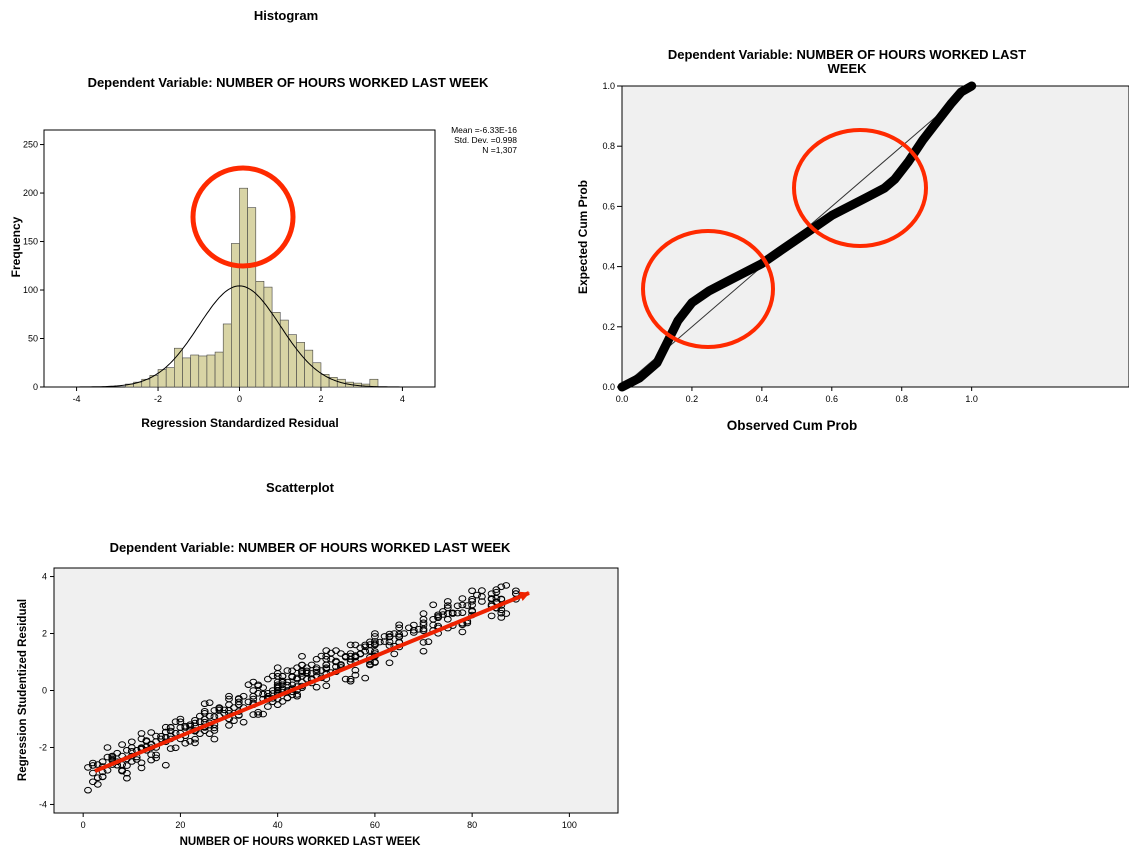 The width and height of the screenshot is (1129, 854). What do you see at coordinates (708, 289) in the screenshot?
I see `pp-plot-highlight-circle-lower` at bounding box center [708, 289].